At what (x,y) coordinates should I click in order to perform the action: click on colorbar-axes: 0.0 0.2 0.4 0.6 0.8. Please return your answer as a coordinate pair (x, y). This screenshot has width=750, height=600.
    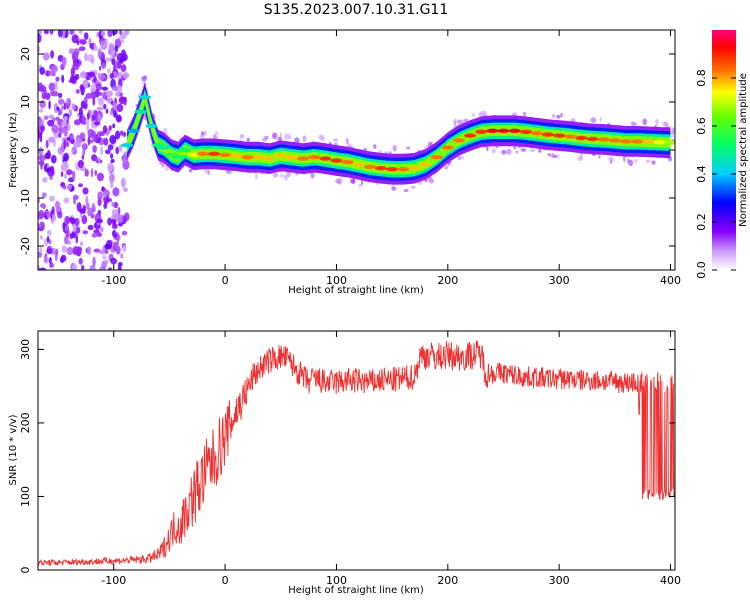
    Looking at the image, I should click on (715, 174).